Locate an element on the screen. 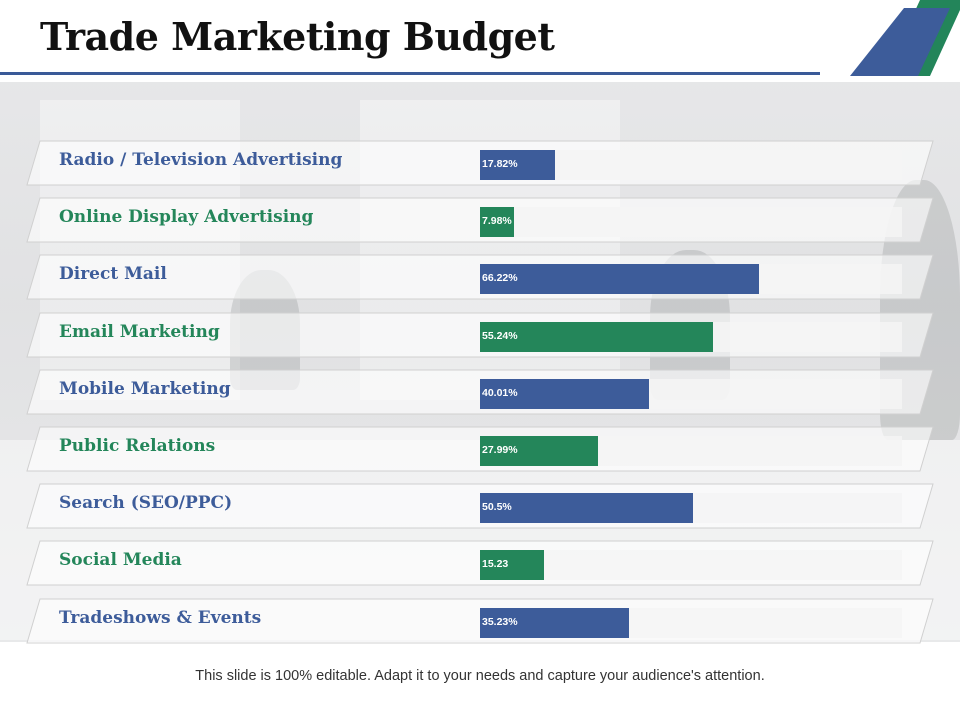 Image resolution: width=960 pixels, height=720 pixels. bar-value-label: 40.01% is located at coordinates (500, 392).